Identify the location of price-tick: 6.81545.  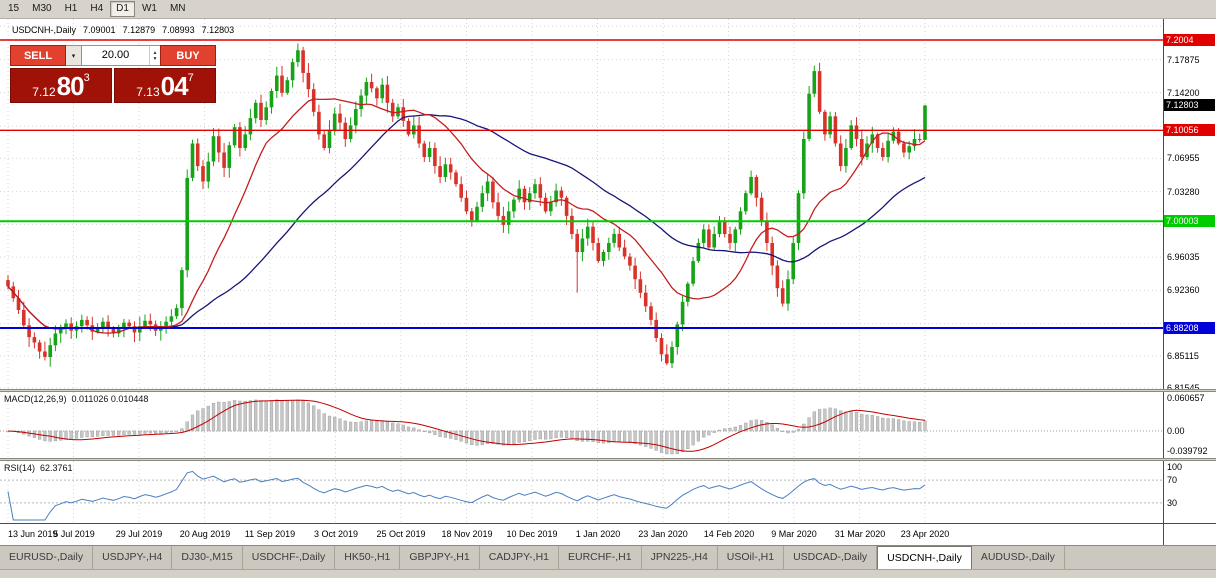
(1183, 386).